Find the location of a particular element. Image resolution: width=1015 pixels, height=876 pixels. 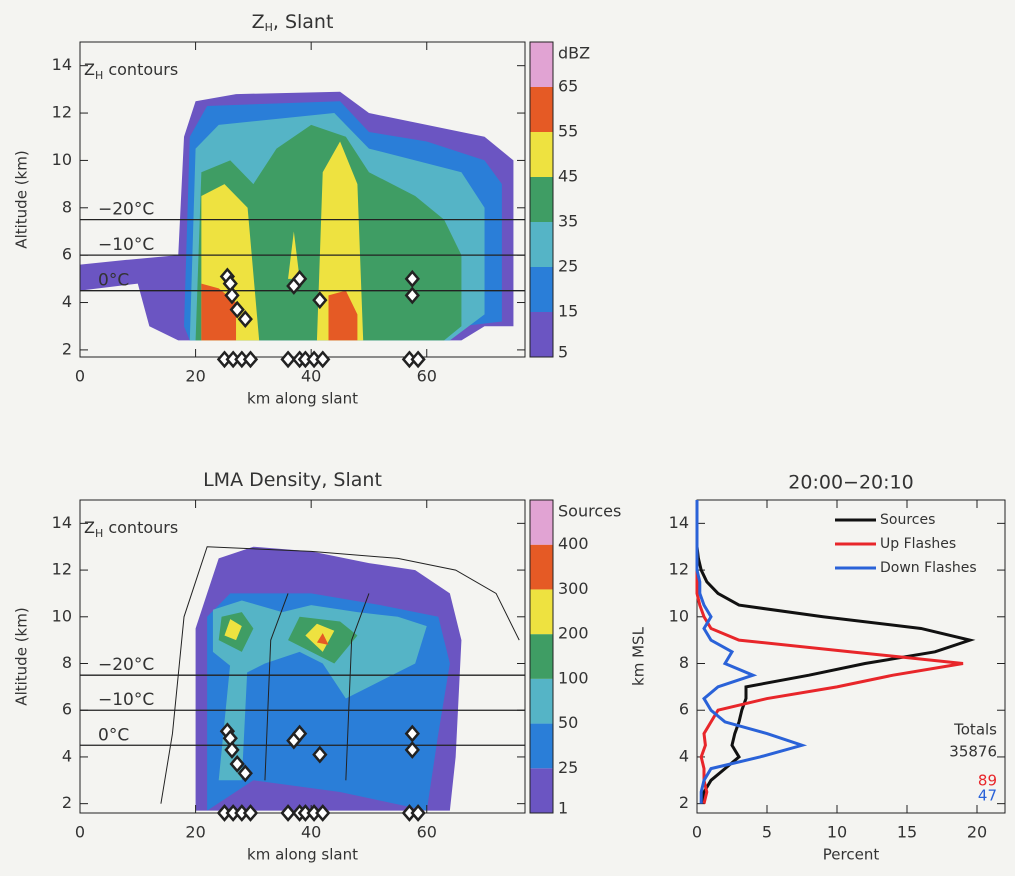

colorbar-label: 1 is located at coordinates (563, 808).